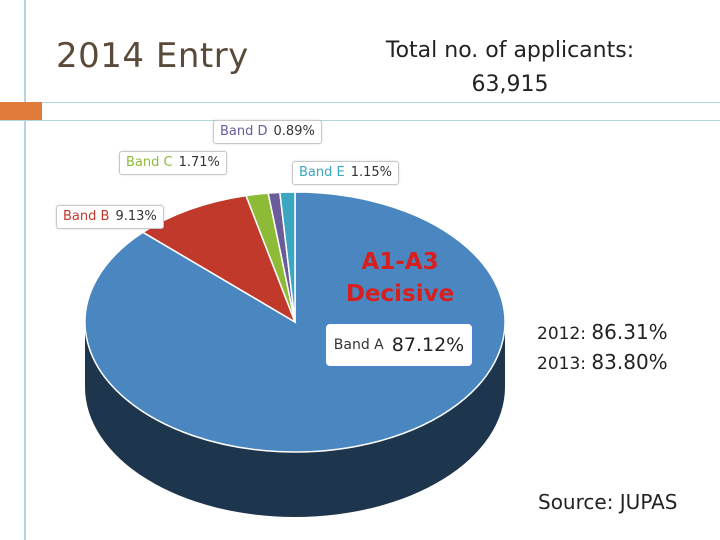 The height and width of the screenshot is (540, 720). I want to click on left-accent-line, so click(25, 270).